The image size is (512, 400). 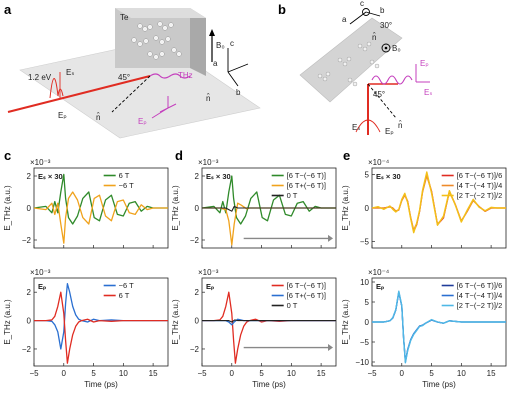 I want to click on panel-annotation: Eₚ, so click(x=380, y=286).